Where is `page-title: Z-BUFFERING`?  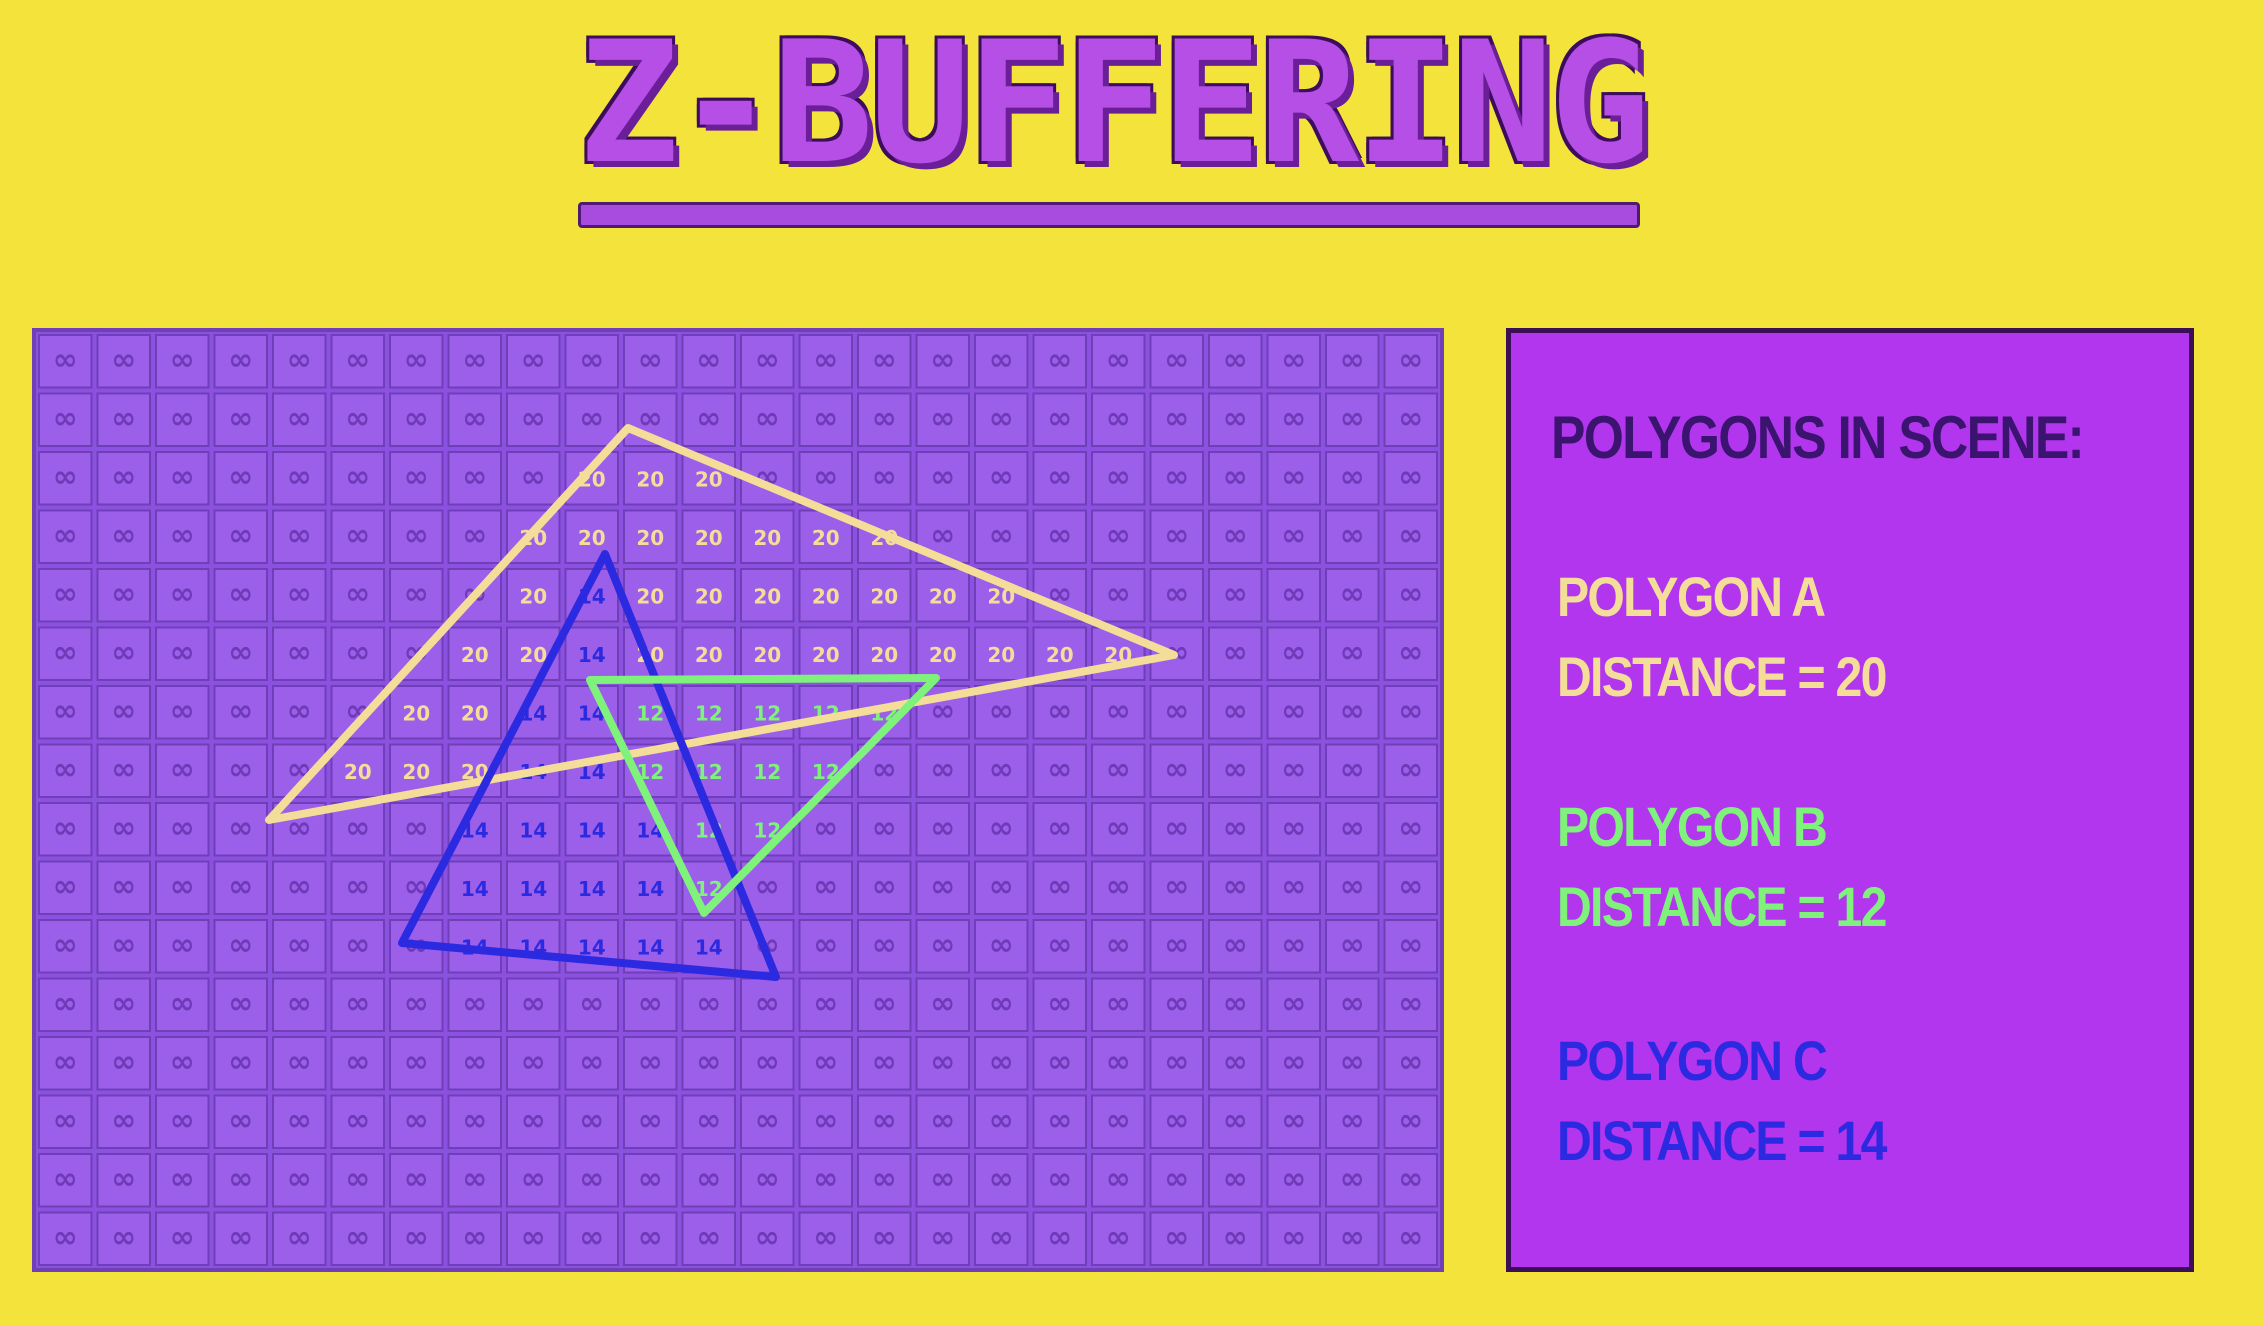 page-title: Z-BUFFERING is located at coordinates (1114, 103).